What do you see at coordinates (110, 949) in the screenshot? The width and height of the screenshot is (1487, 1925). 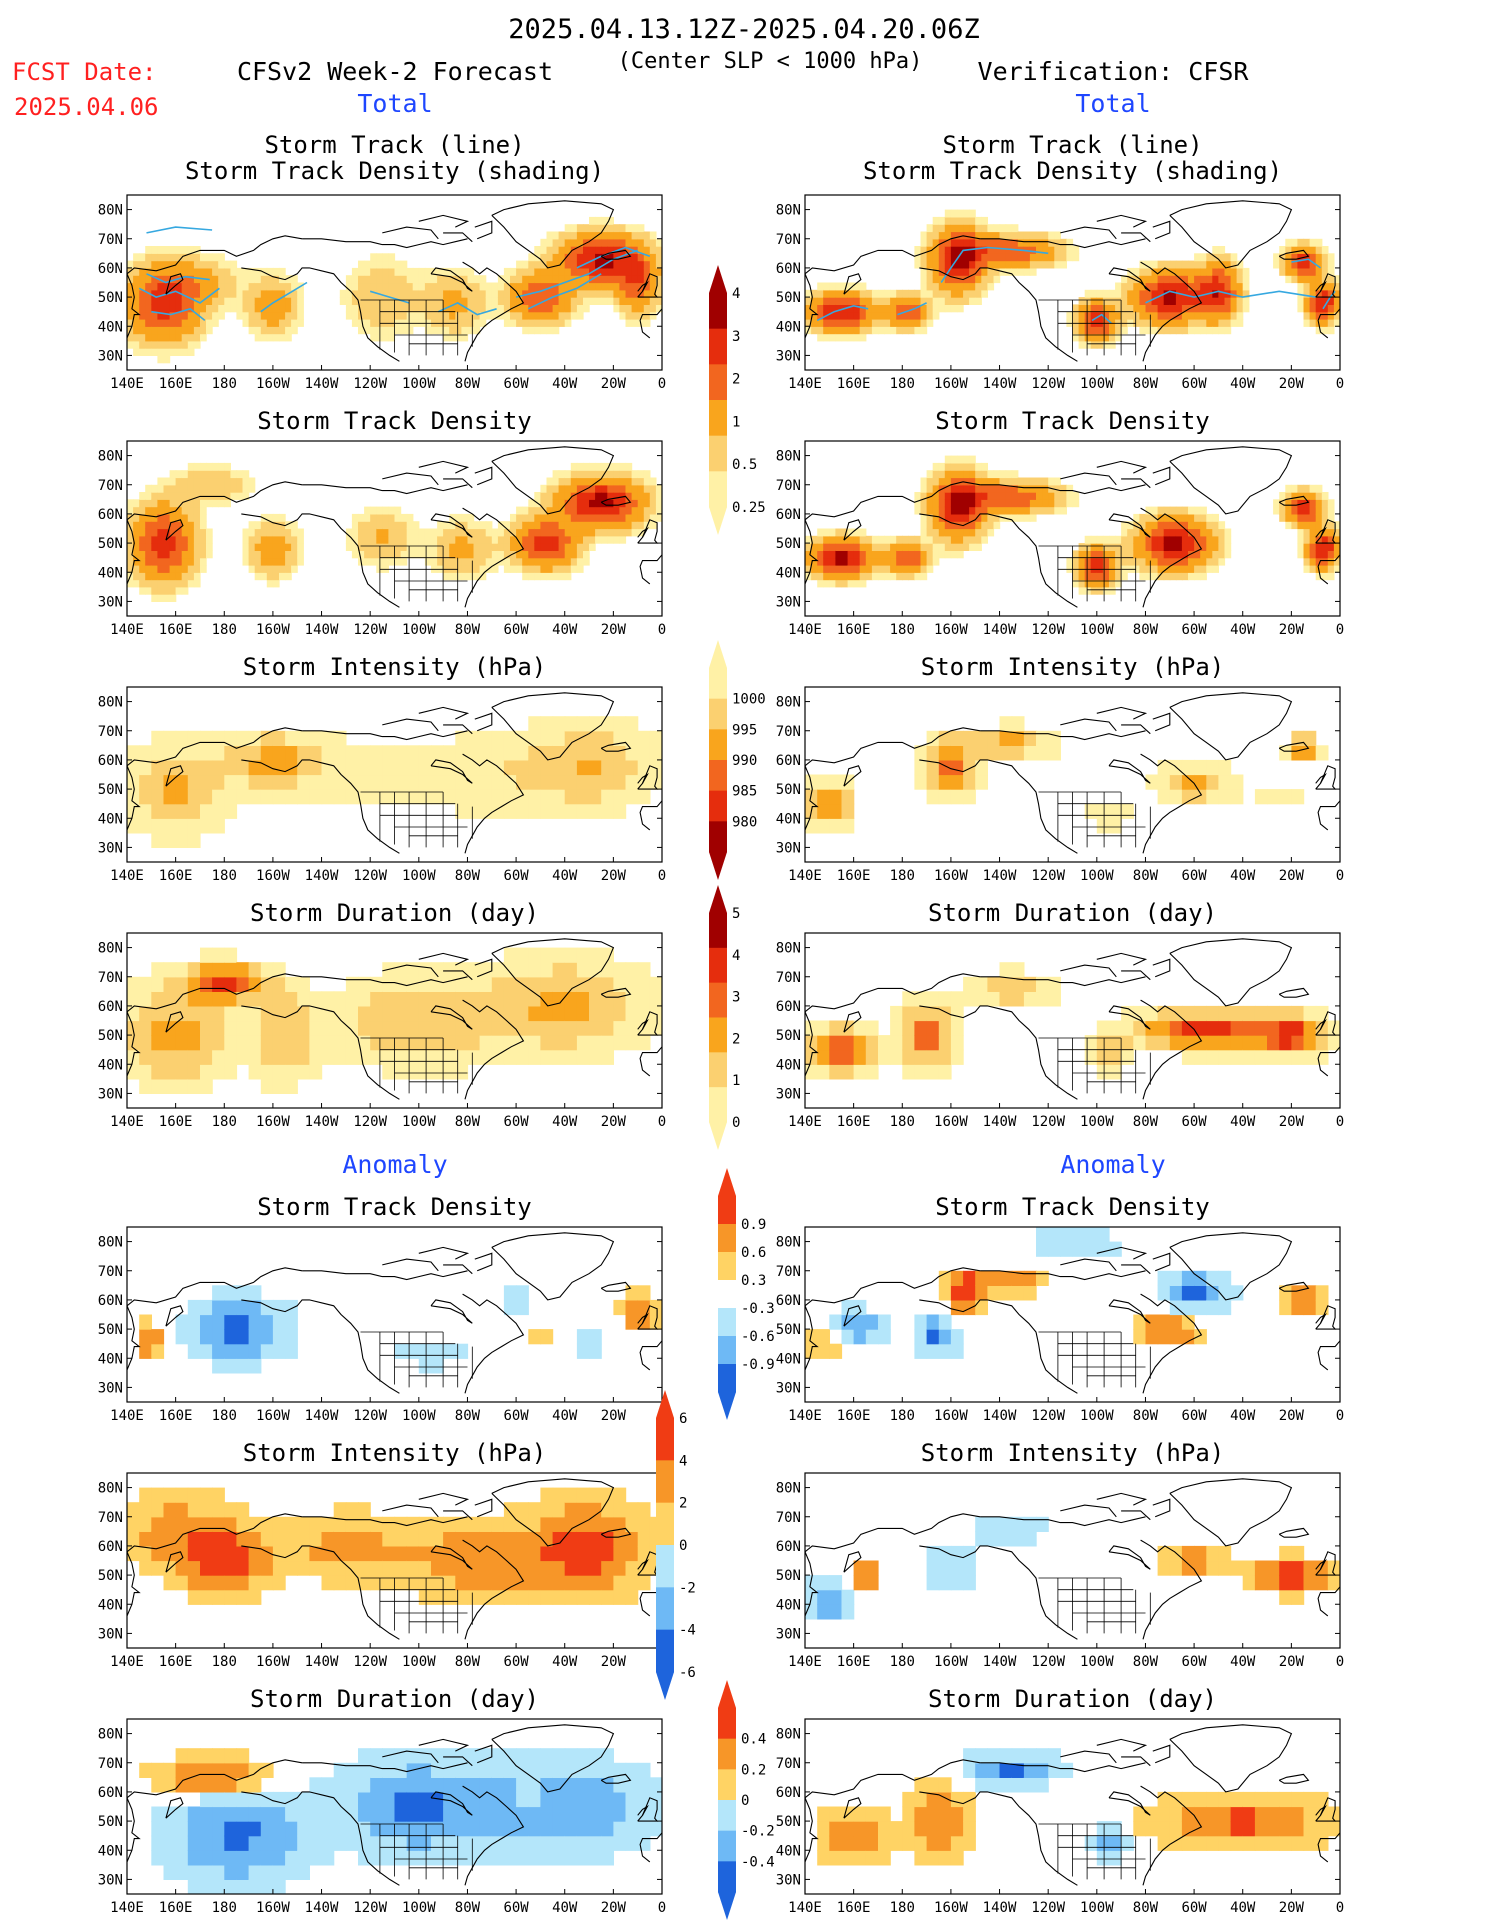 I see `lat-label: 80N` at bounding box center [110, 949].